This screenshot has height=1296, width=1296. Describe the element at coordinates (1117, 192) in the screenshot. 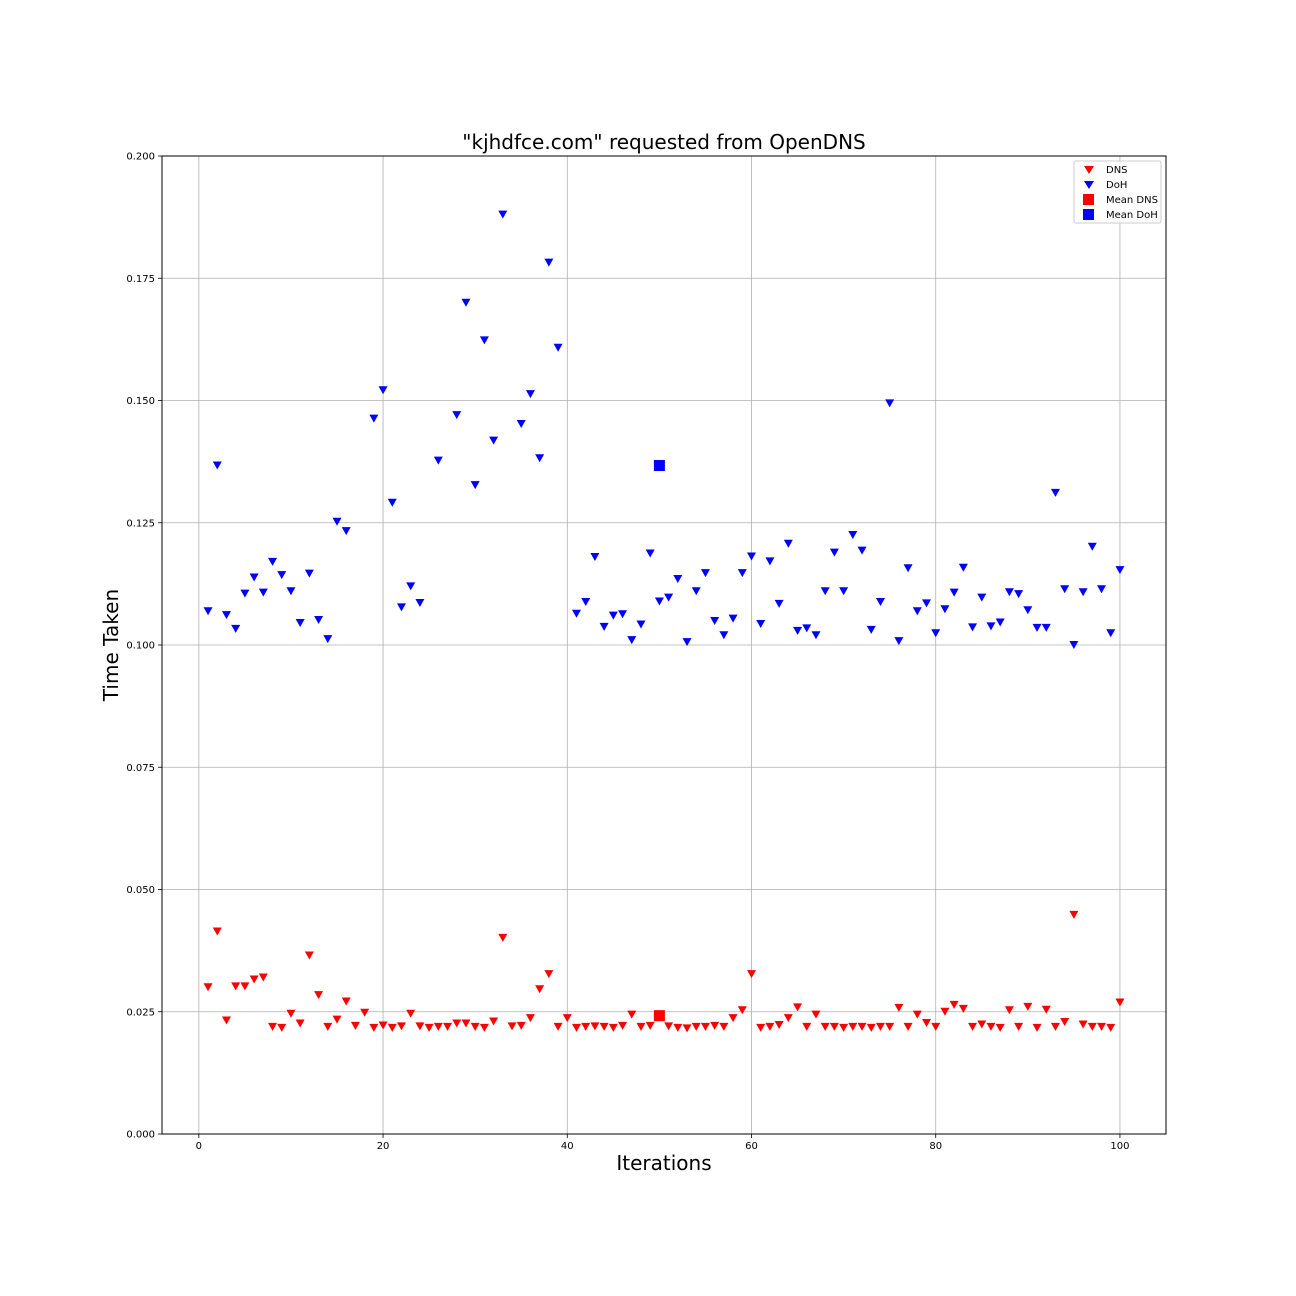

I see `legend: DNS DoH Mean DNS Mean DoH` at that location.